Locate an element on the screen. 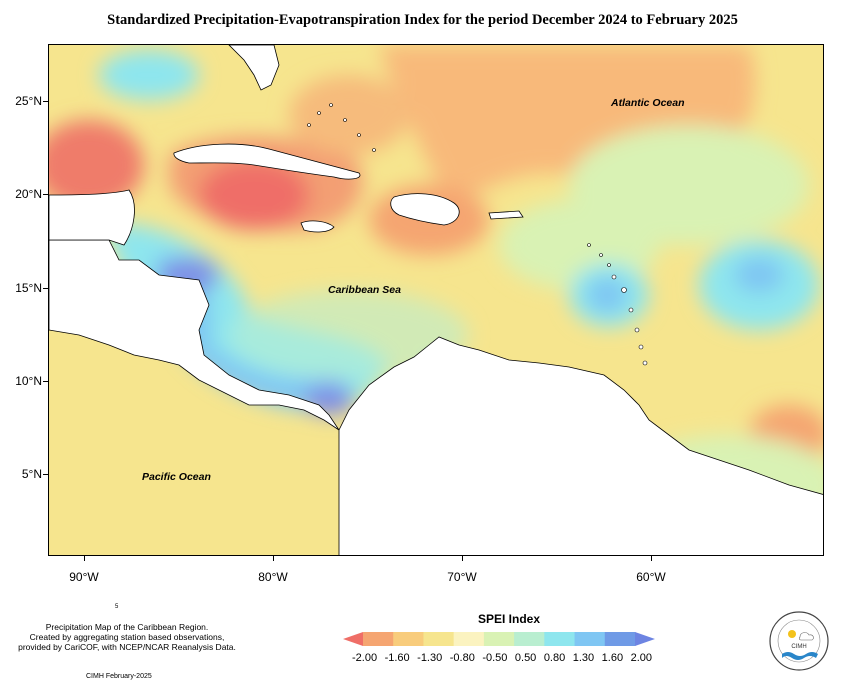 This screenshot has height=684, width=845. very-dry-cuba is located at coordinates (254, 195).